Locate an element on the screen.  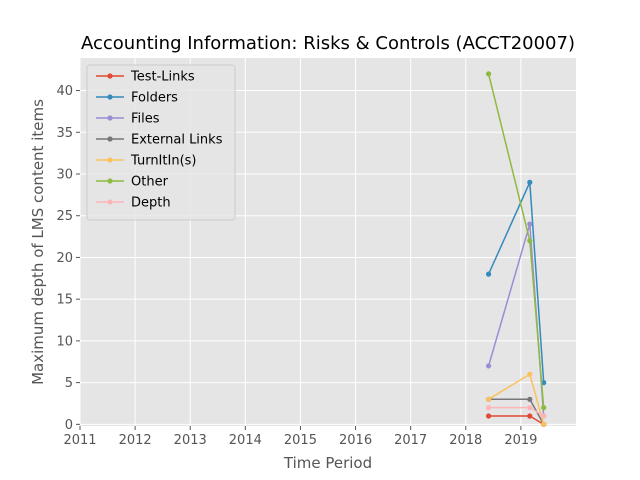
x-tick-label: 2013 is located at coordinates (190, 440).